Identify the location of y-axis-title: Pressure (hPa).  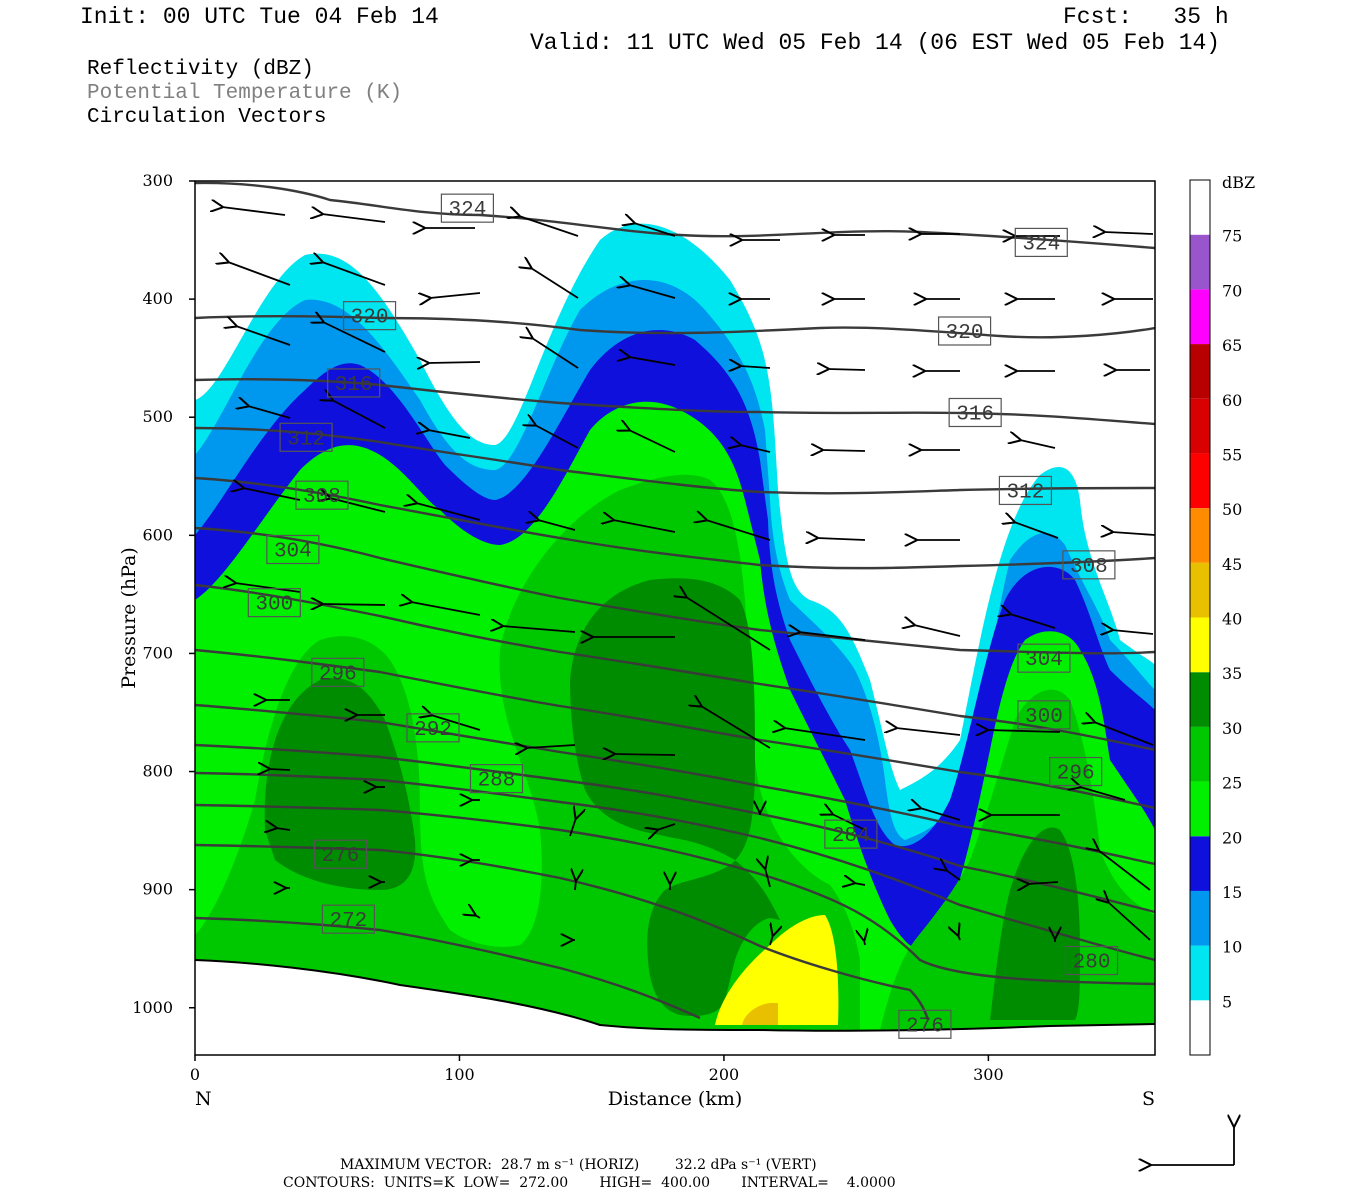
(129, 618).